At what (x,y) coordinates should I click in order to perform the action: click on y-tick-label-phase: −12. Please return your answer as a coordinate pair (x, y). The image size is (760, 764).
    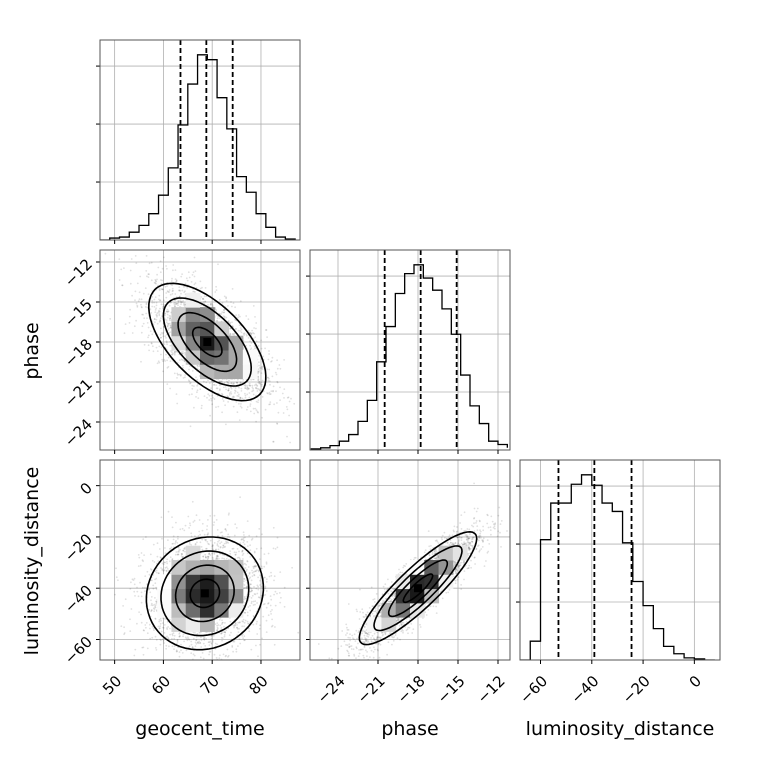
    Looking at the image, I should click on (78, 272).